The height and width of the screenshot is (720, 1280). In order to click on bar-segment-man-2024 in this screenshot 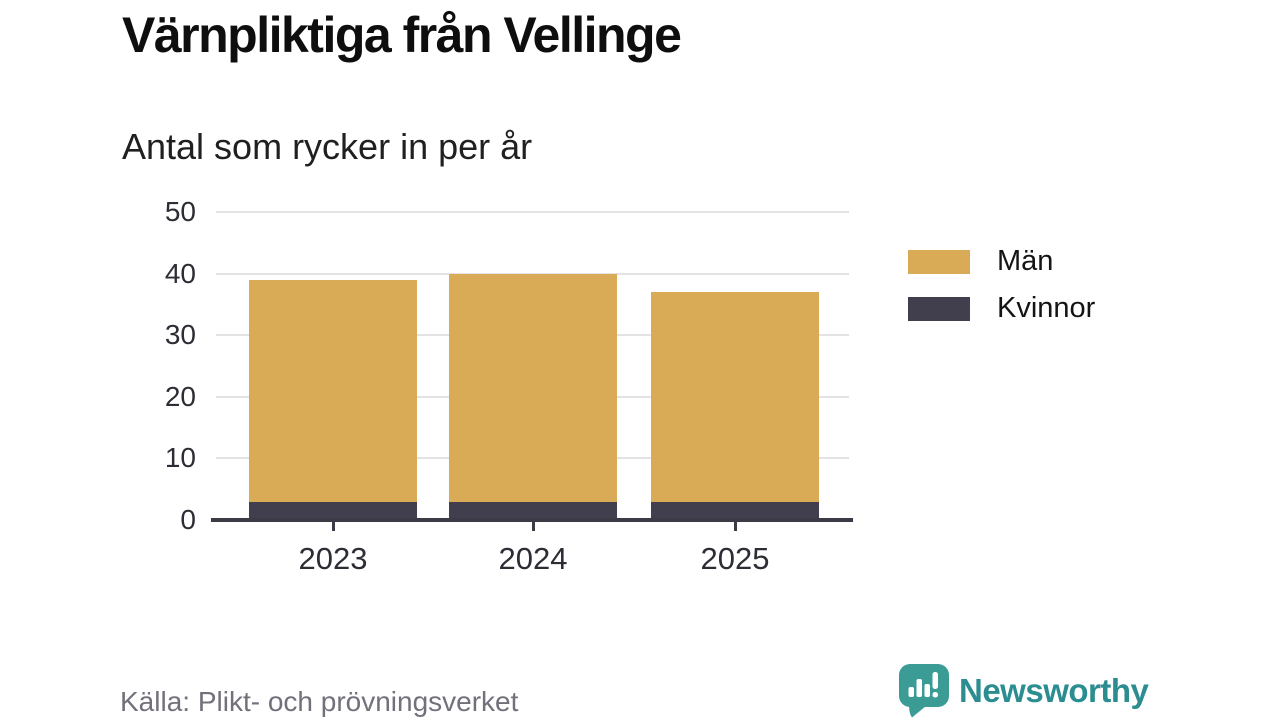, I will do `click(533, 387)`.